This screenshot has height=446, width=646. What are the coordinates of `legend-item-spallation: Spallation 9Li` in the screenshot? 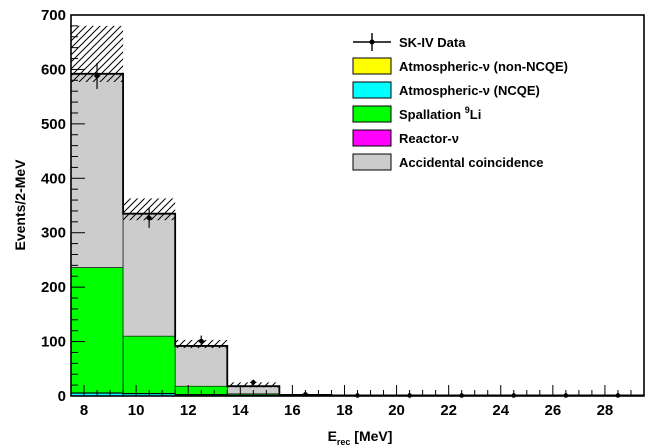 It's located at (416, 114).